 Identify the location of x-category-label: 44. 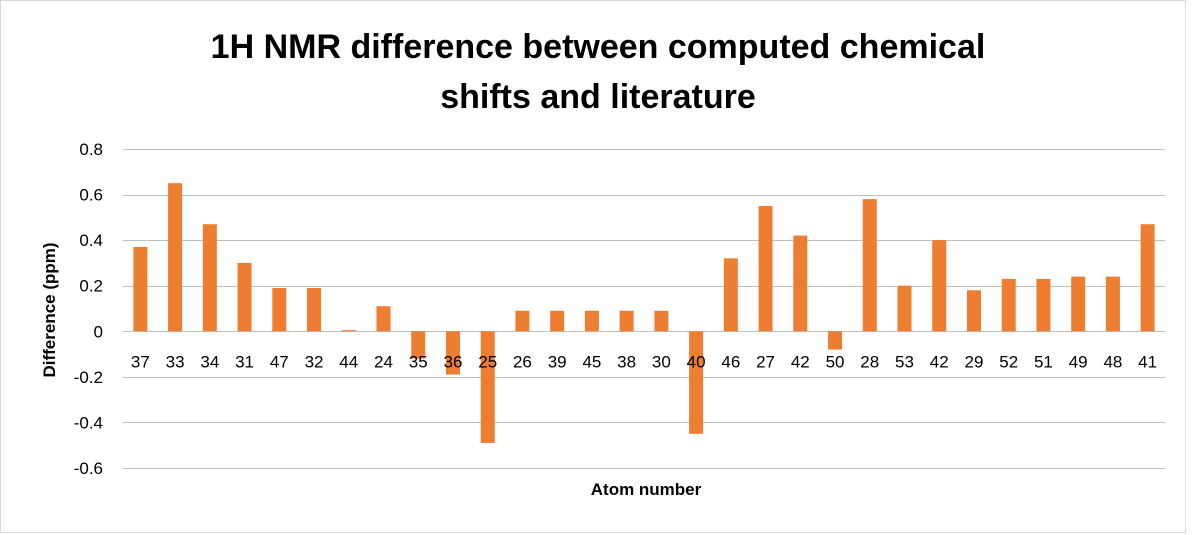
(348, 361).